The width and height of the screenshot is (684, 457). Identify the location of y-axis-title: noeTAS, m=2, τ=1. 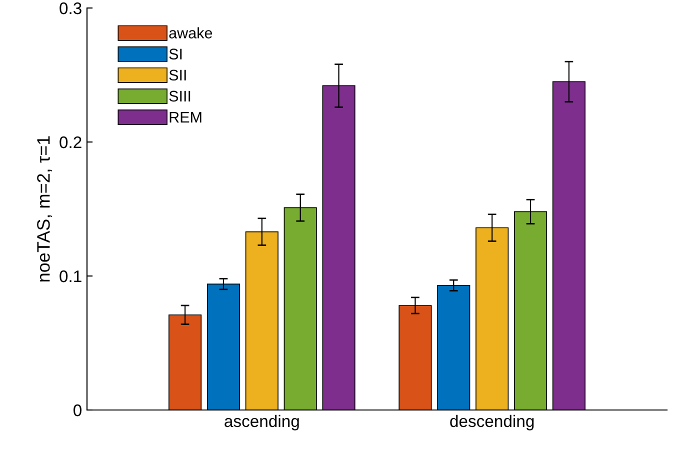
(44, 209).